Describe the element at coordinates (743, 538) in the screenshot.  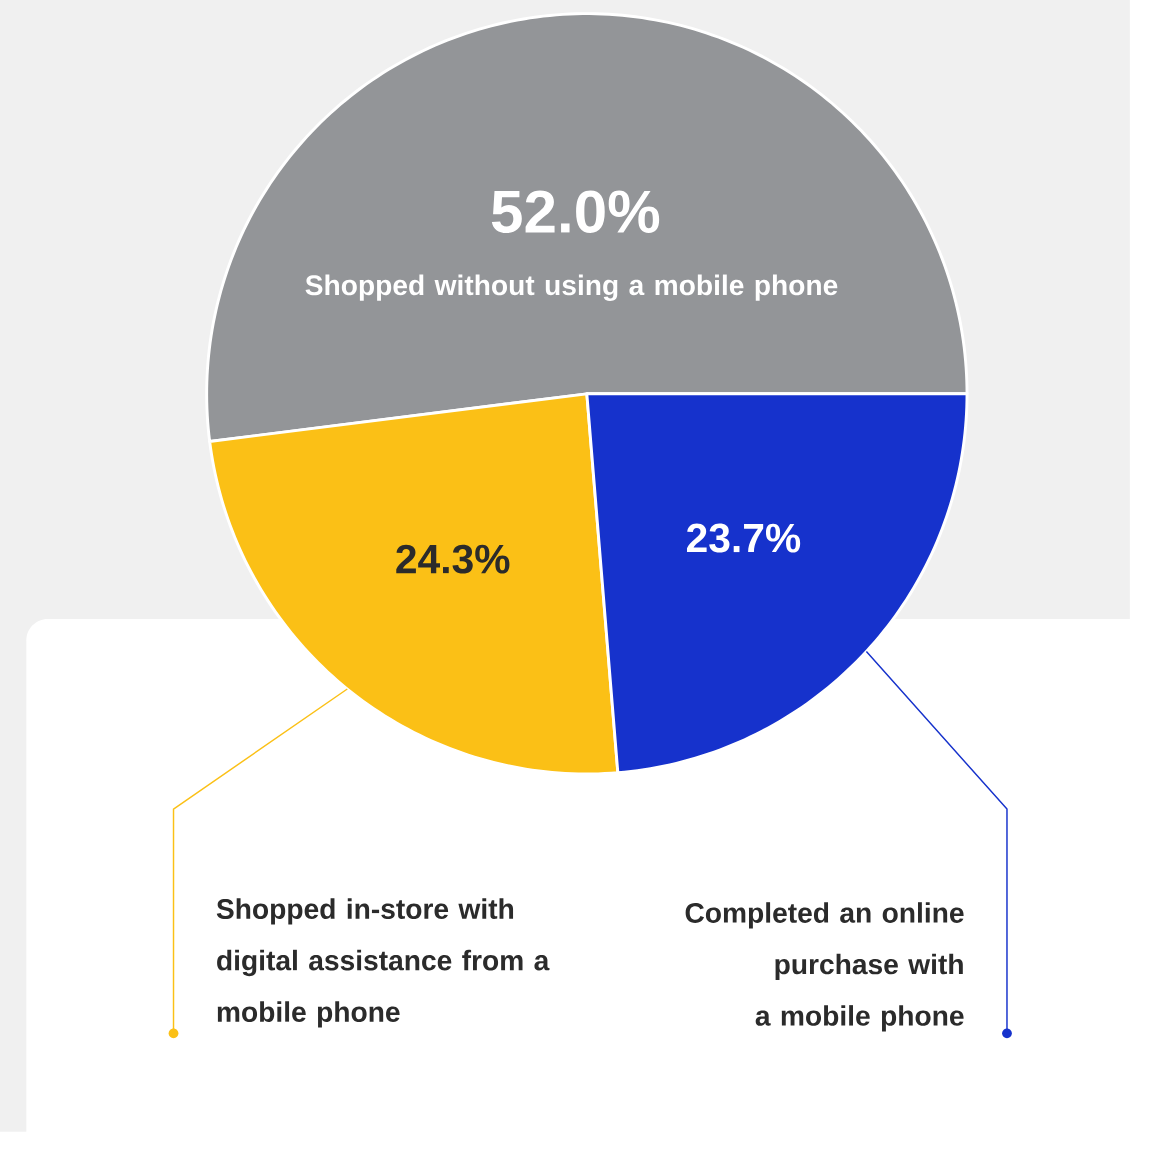
I see `data-label: 23.7%` at that location.